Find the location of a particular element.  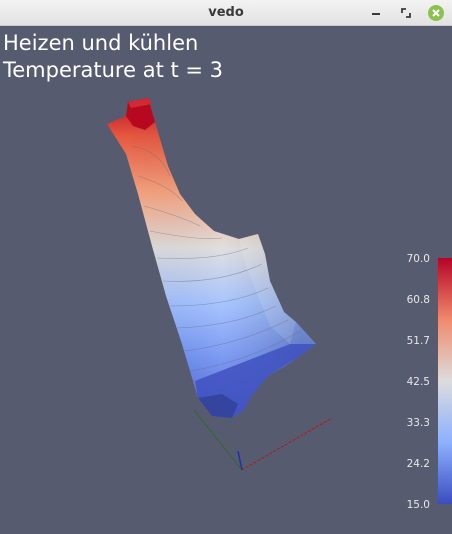

colorbar-labels: 70.0 60.8 51.7 42.5 33.3 24.2 15.0 is located at coordinates (418, 382).